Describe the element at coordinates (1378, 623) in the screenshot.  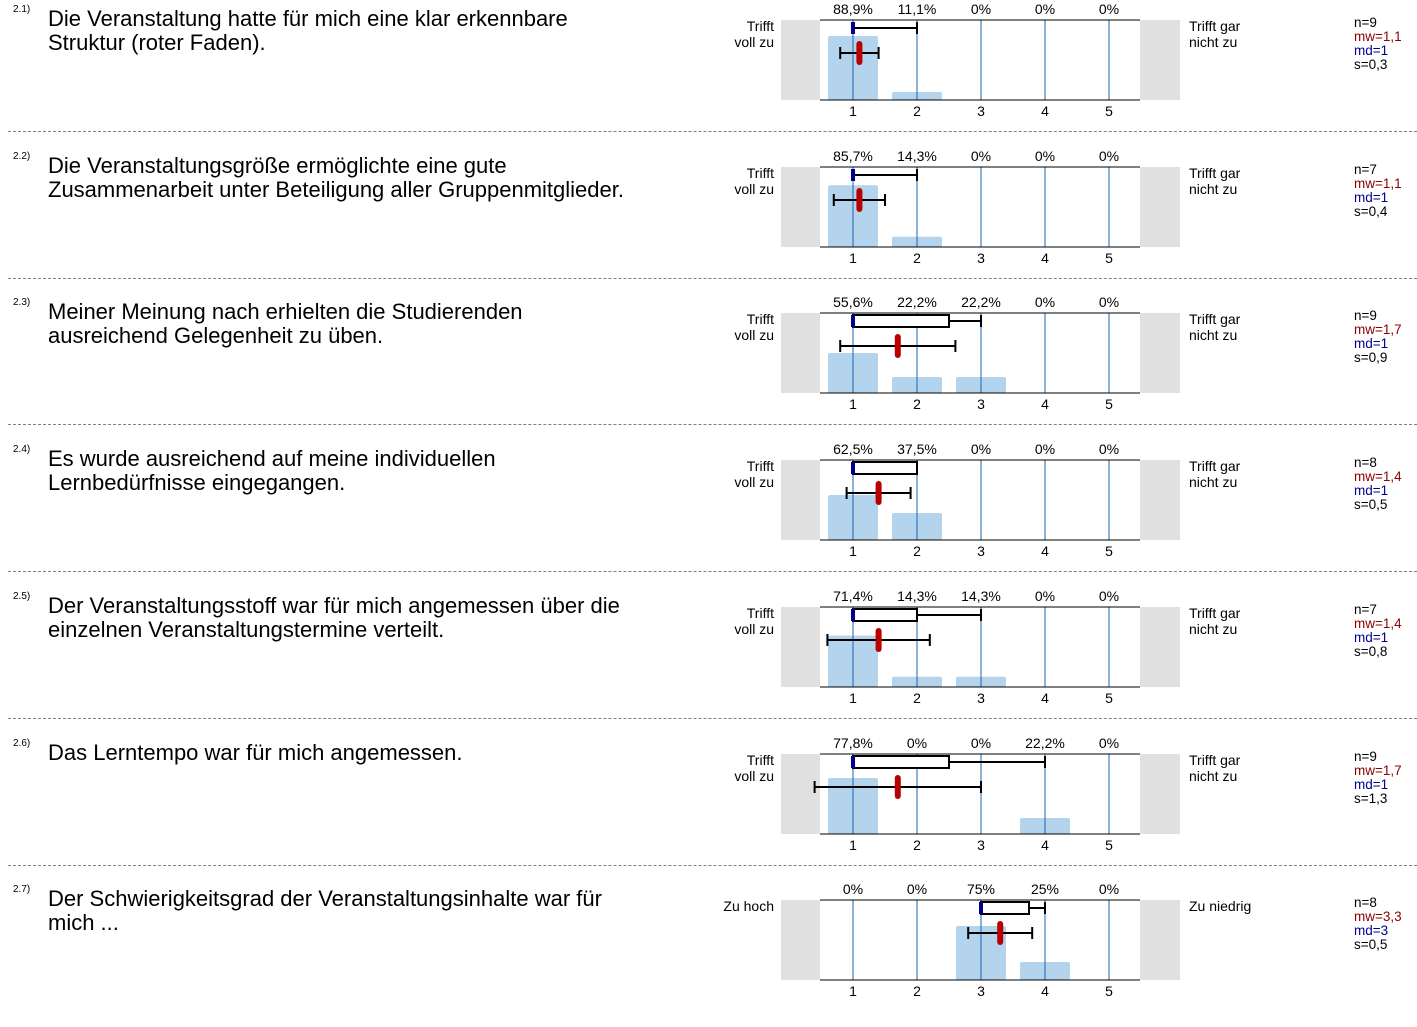
I see `stat-mean: mw=1,4` at that location.